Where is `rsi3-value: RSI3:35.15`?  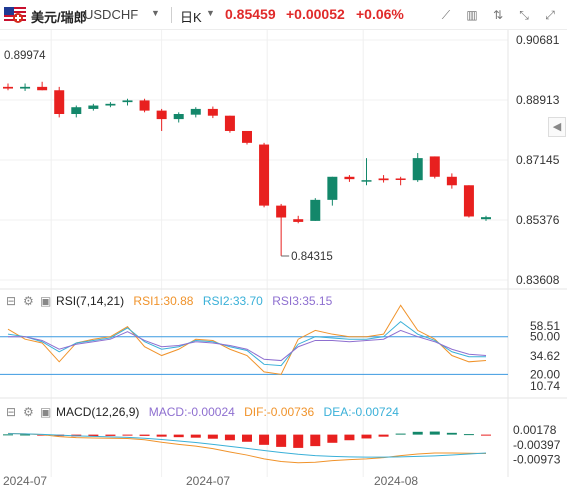
rsi3-value: RSI3:35.15 is located at coordinates (302, 301).